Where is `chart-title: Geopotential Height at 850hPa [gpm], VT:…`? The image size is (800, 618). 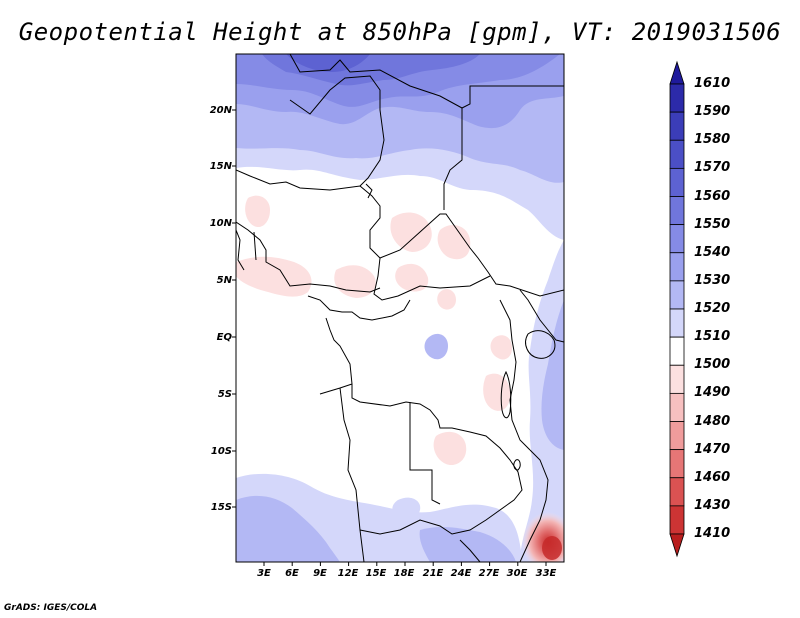 chart-title: Geopotential Height at 850hPa [gpm], VT:… is located at coordinates (400, 32).